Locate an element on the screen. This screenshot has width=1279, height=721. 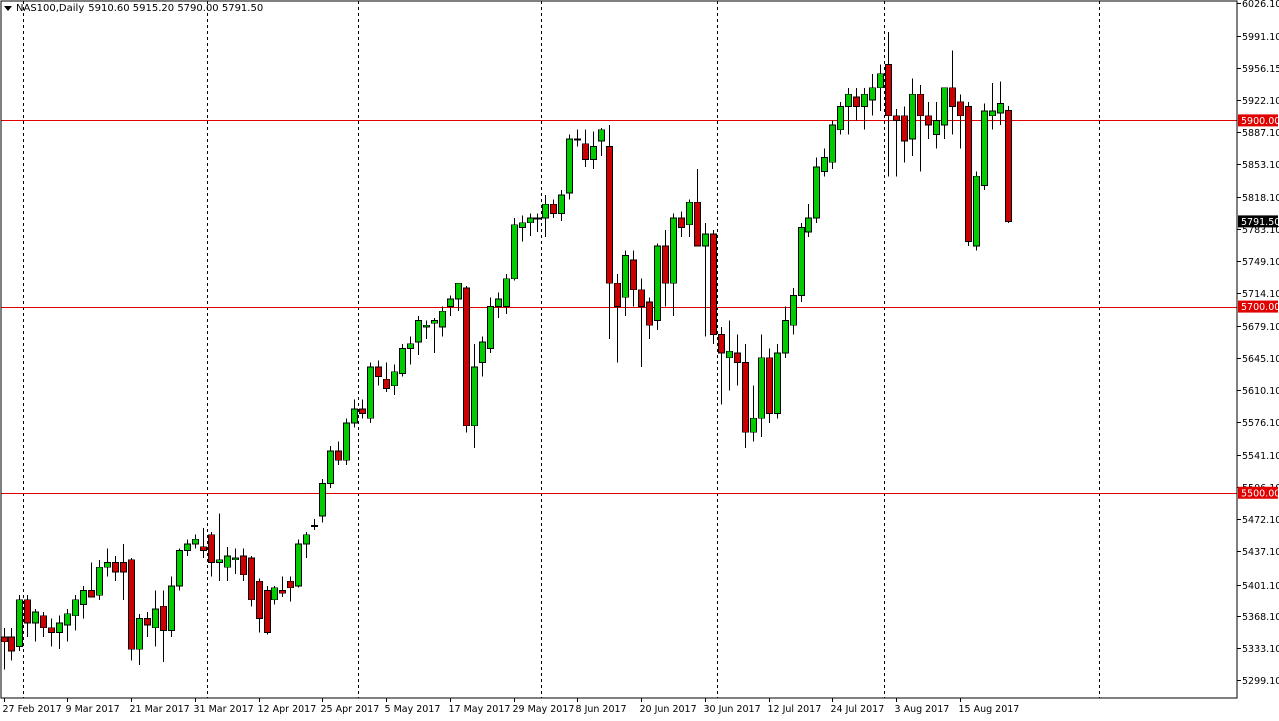
time-tick-label: 5 May 2017 is located at coordinates (413, 709).